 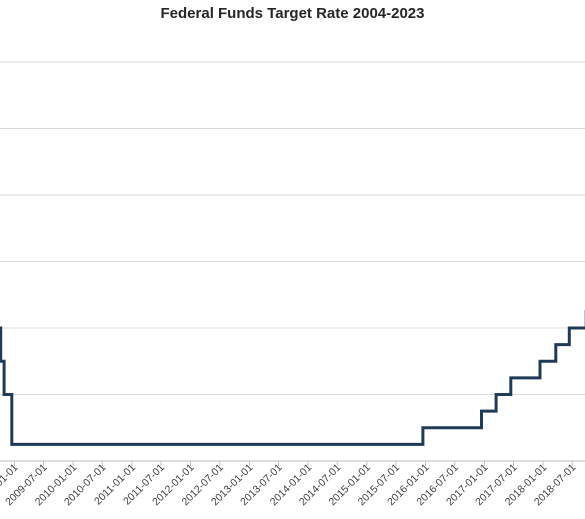 I want to click on x-axis, so click(x=292, y=463).